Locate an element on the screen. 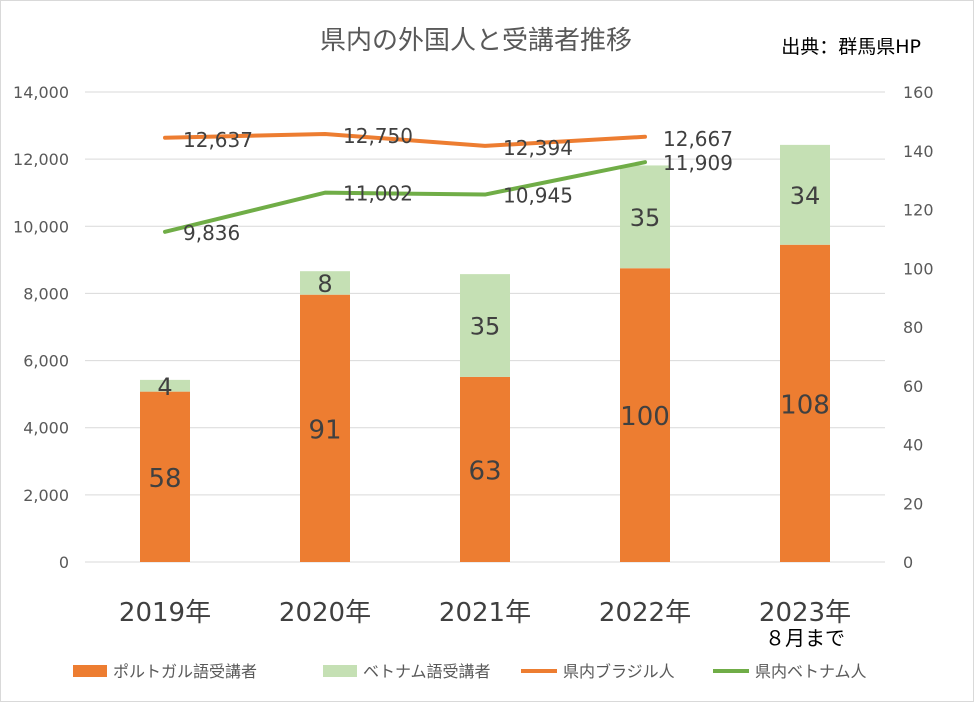 The height and width of the screenshot is (705, 974). category-label: 2021年 is located at coordinates (485, 613).